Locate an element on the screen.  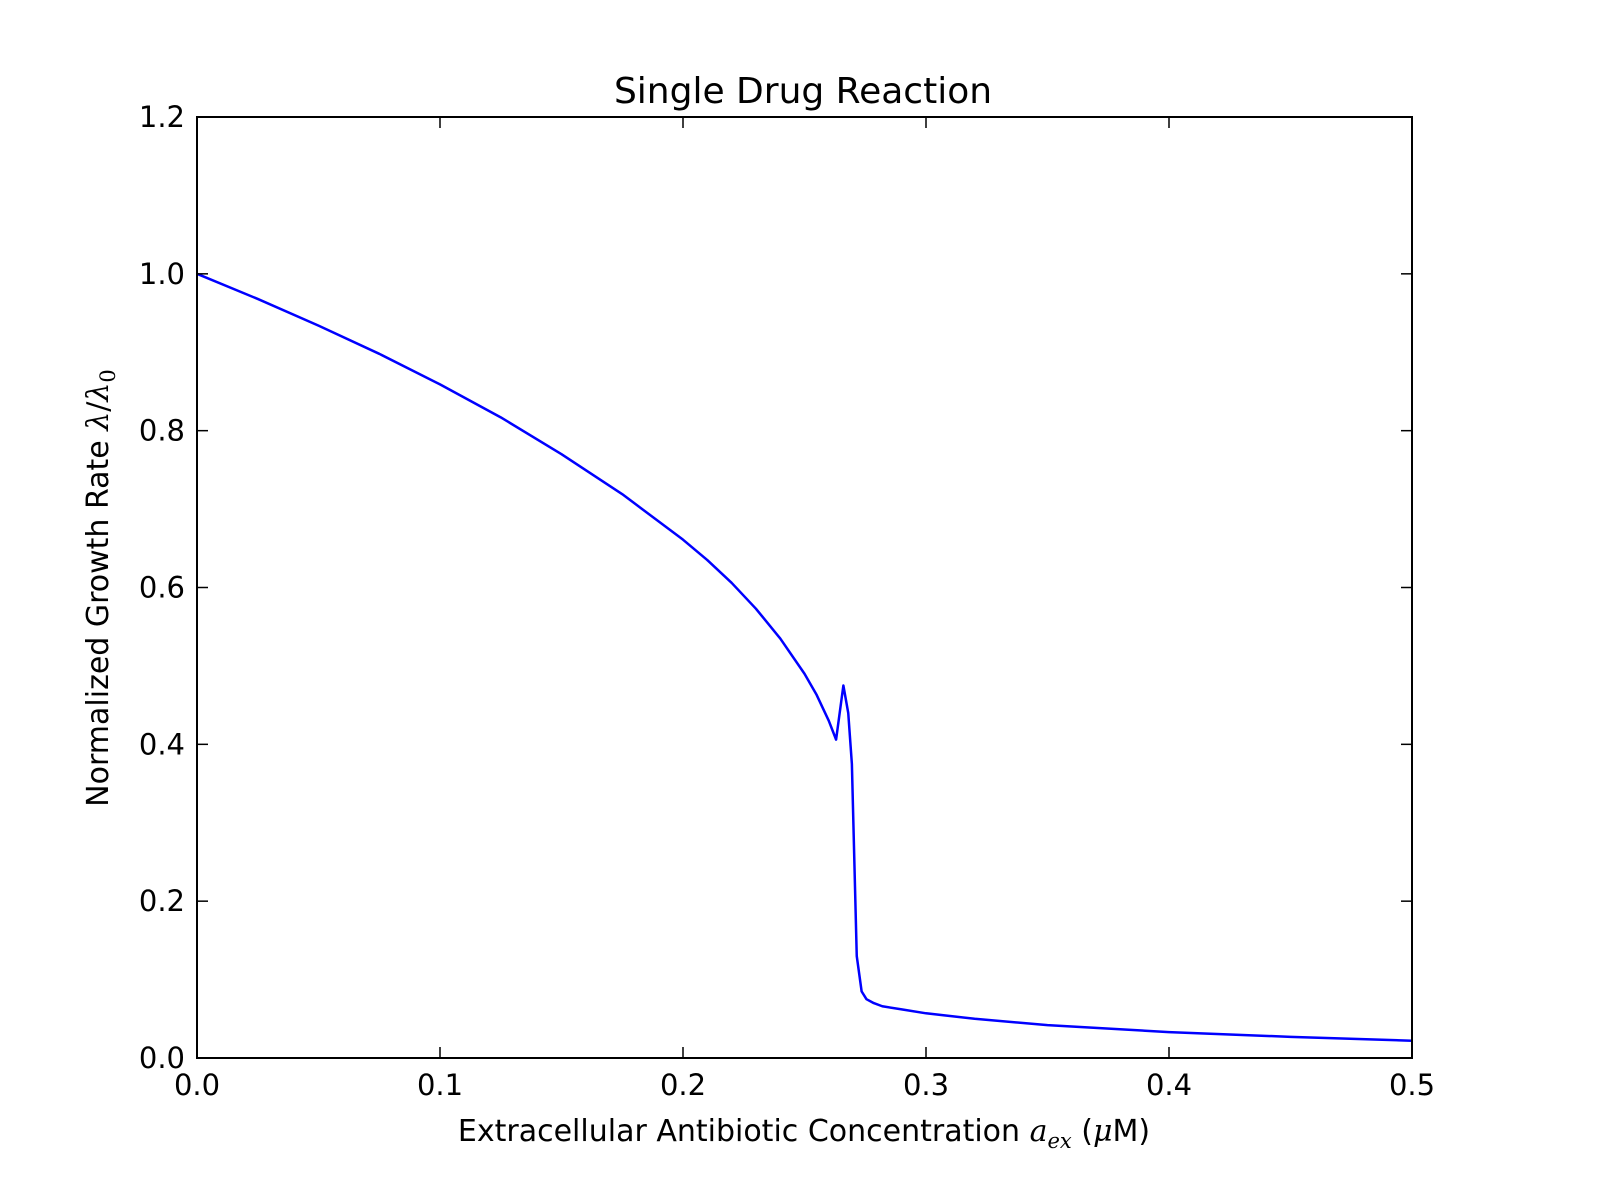
y-tick-label: 1.0 is located at coordinates (162, 274).